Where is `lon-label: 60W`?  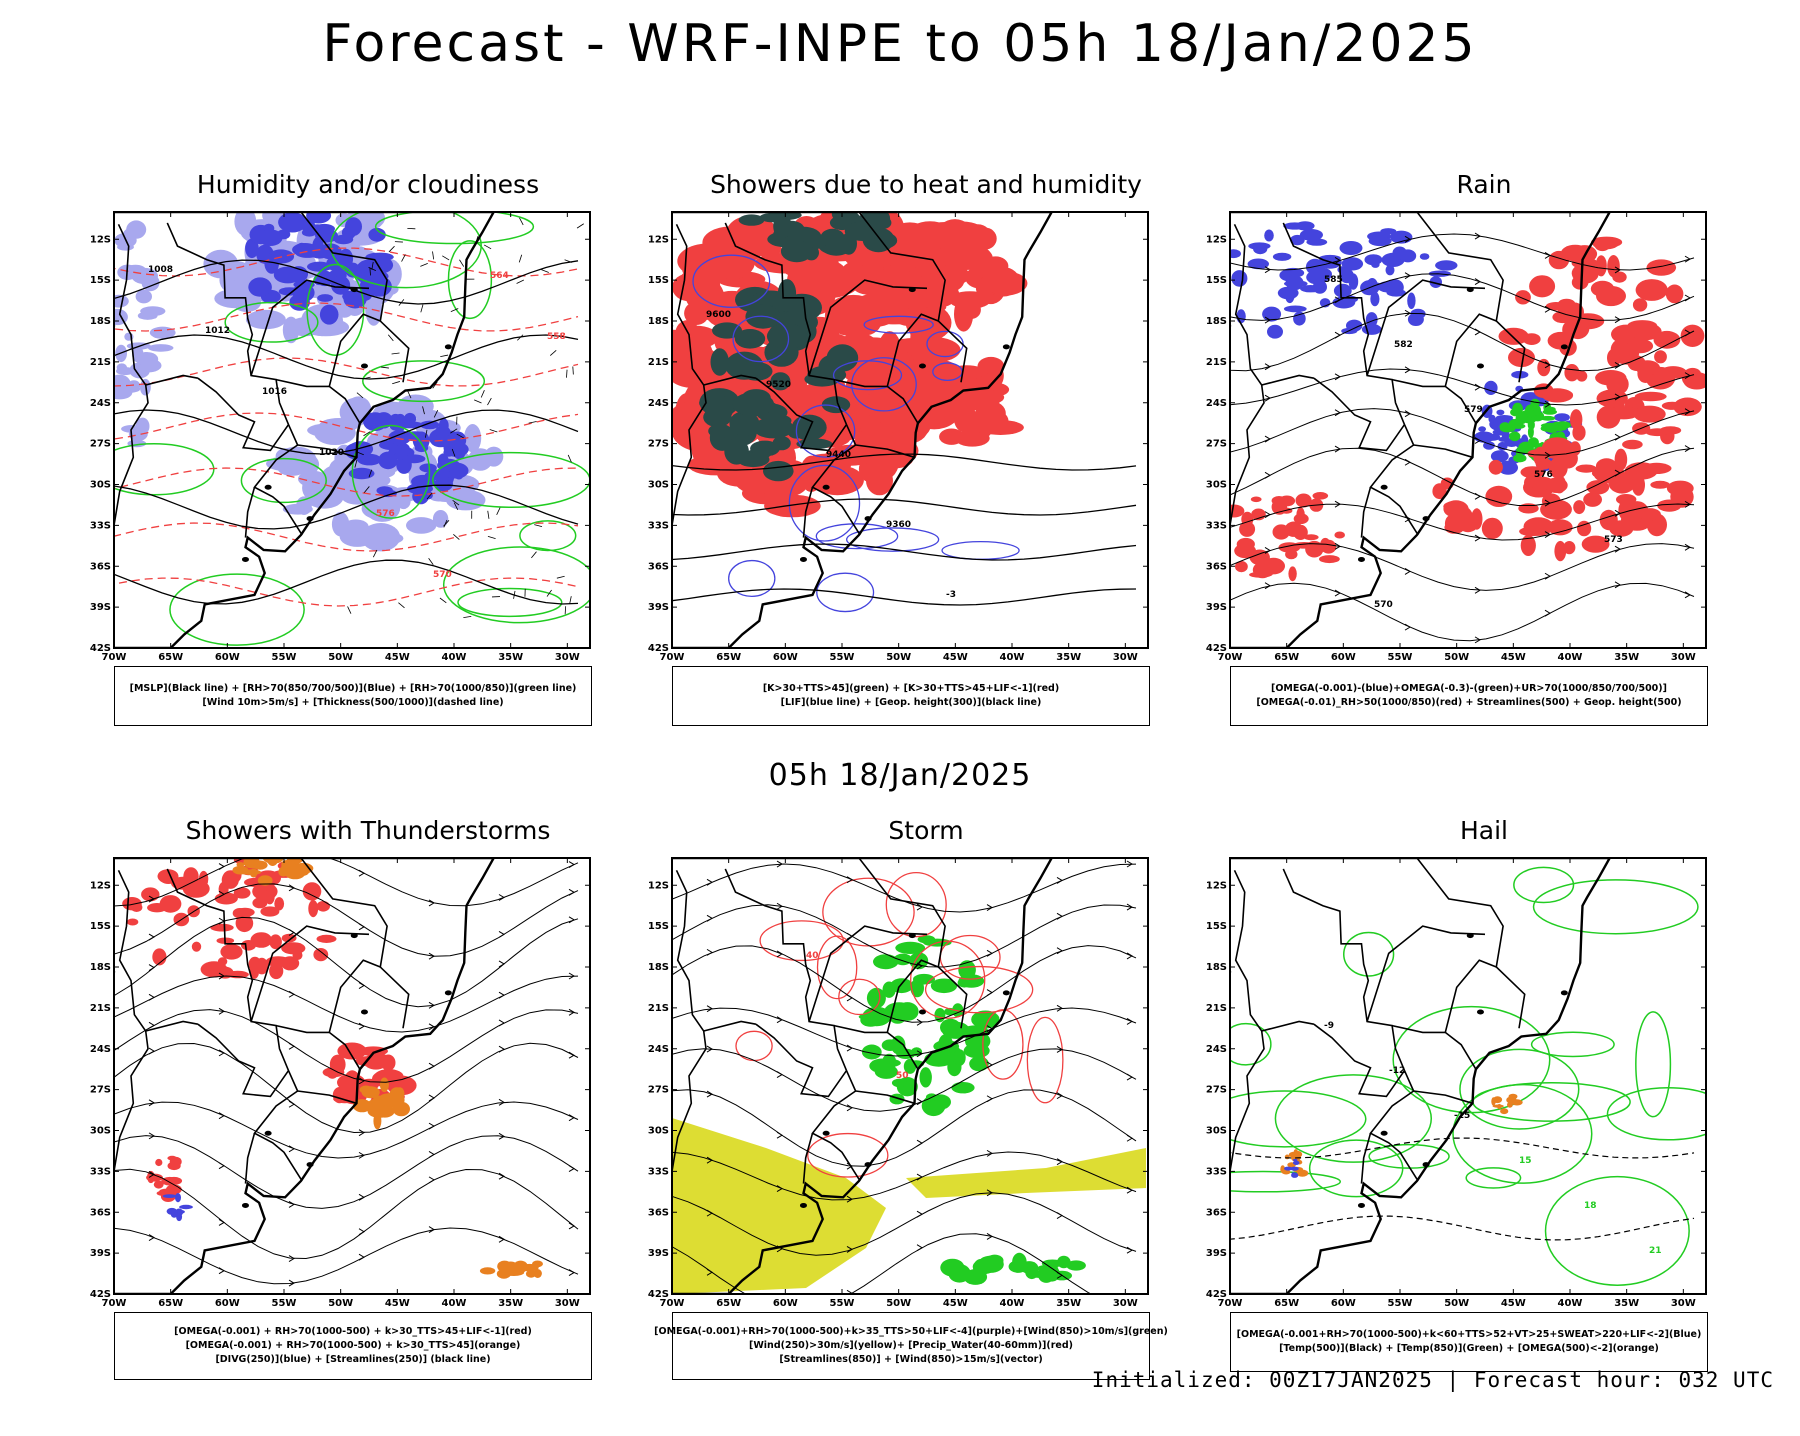 lon-label: 60W is located at coordinates (227, 1303).